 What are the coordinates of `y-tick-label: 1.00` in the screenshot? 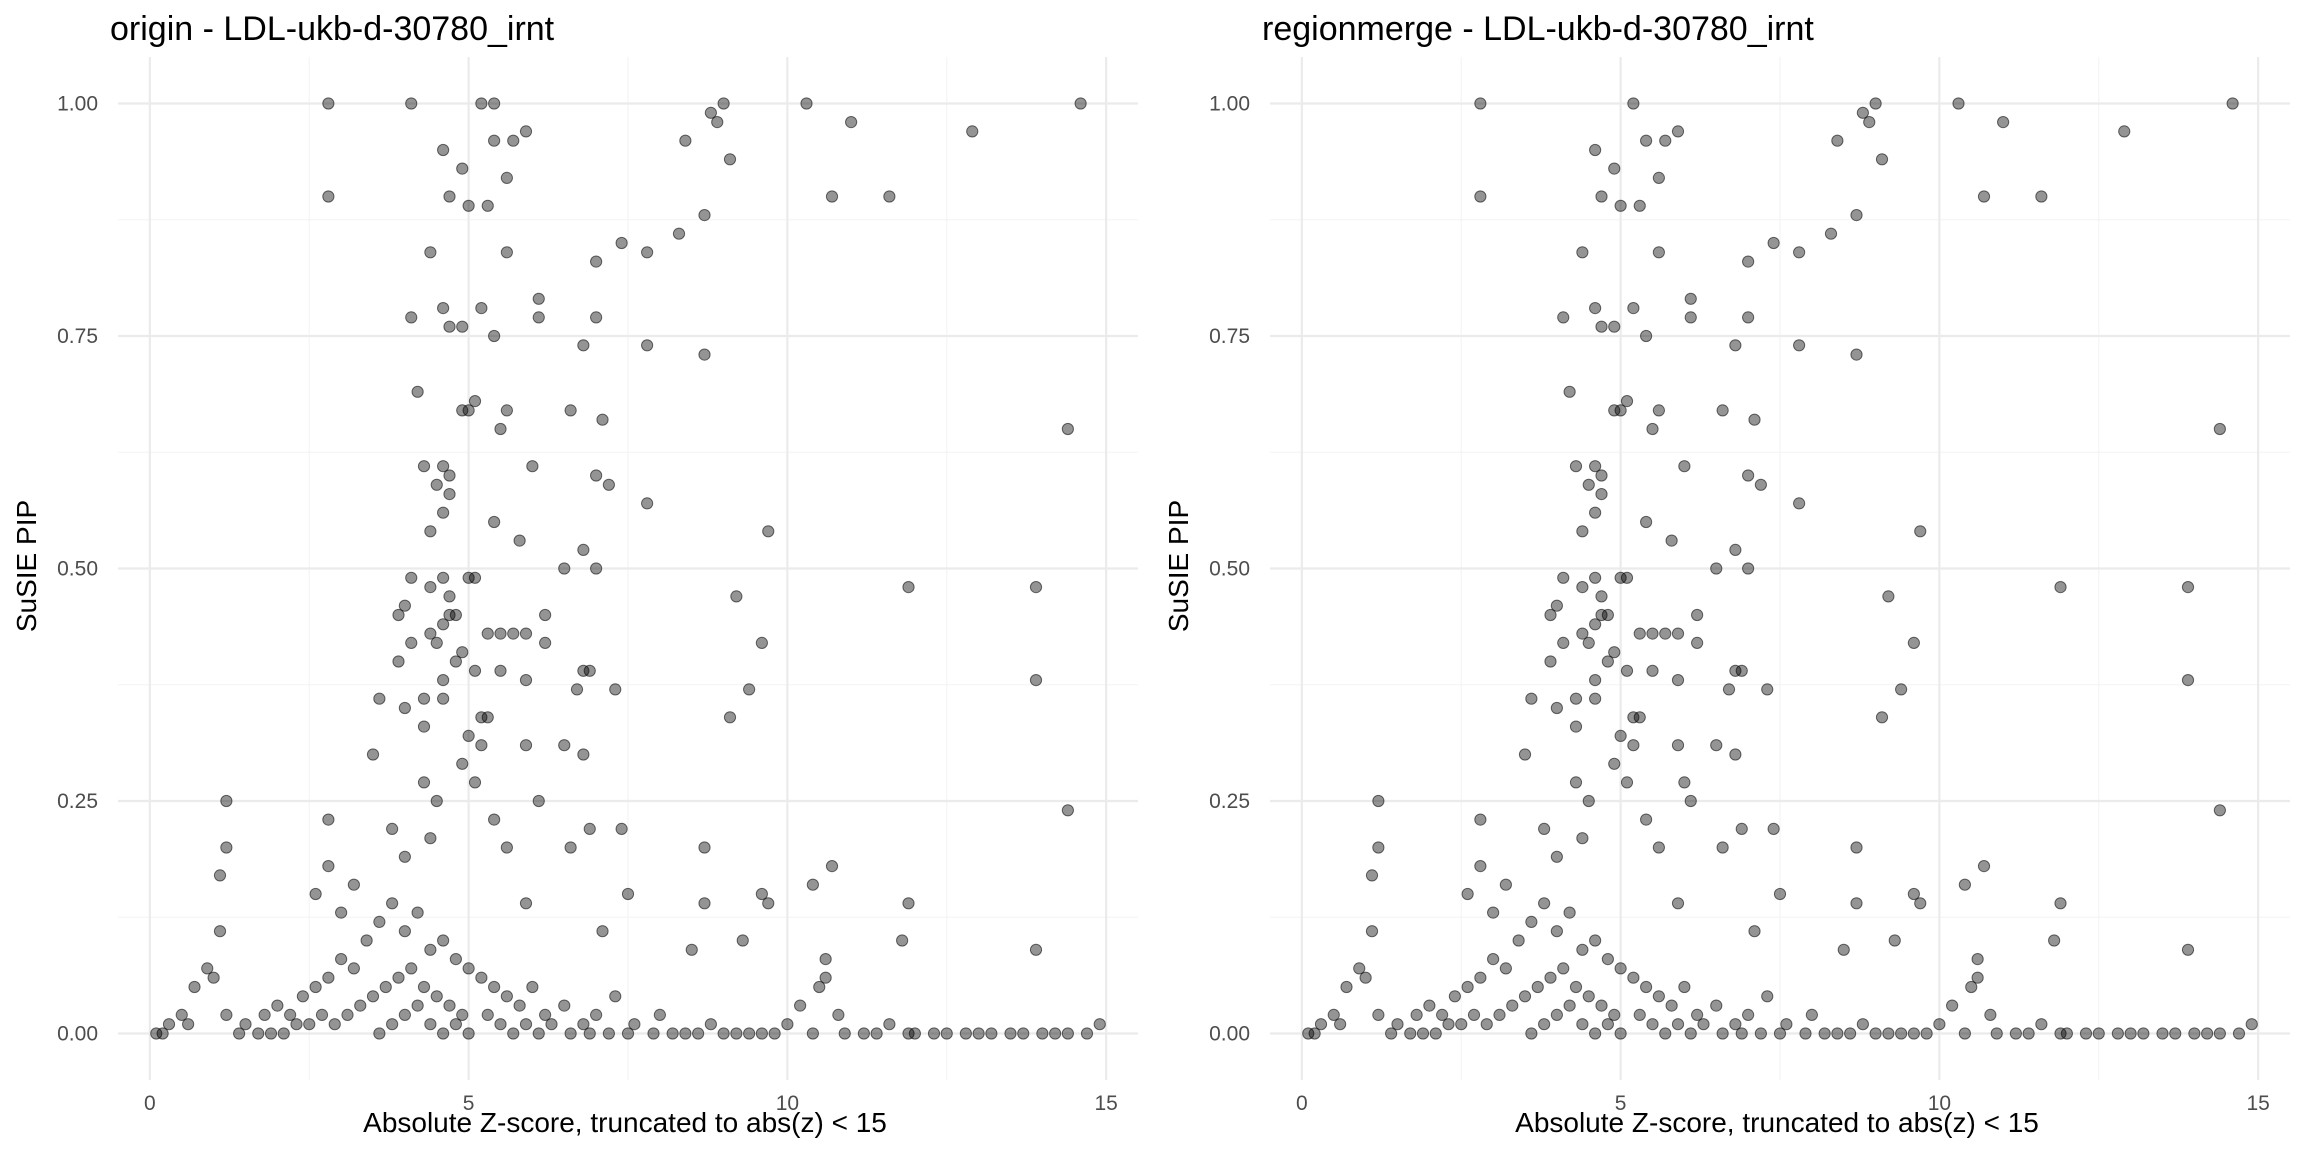 It's located at (1229, 104).